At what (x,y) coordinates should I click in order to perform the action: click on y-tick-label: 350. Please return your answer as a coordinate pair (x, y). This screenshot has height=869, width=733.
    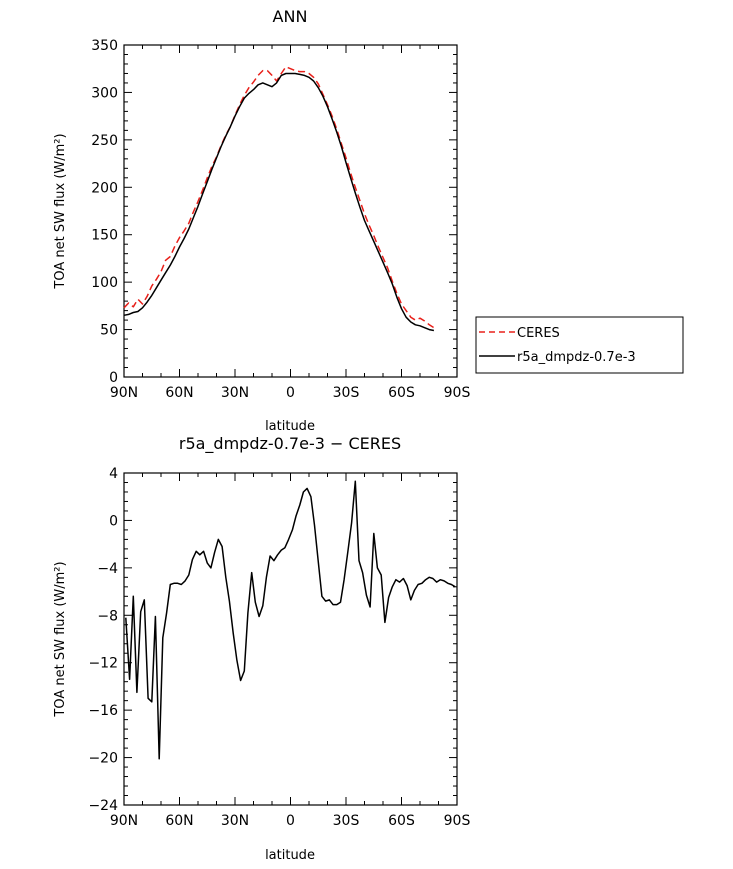
    Looking at the image, I should click on (104, 46).